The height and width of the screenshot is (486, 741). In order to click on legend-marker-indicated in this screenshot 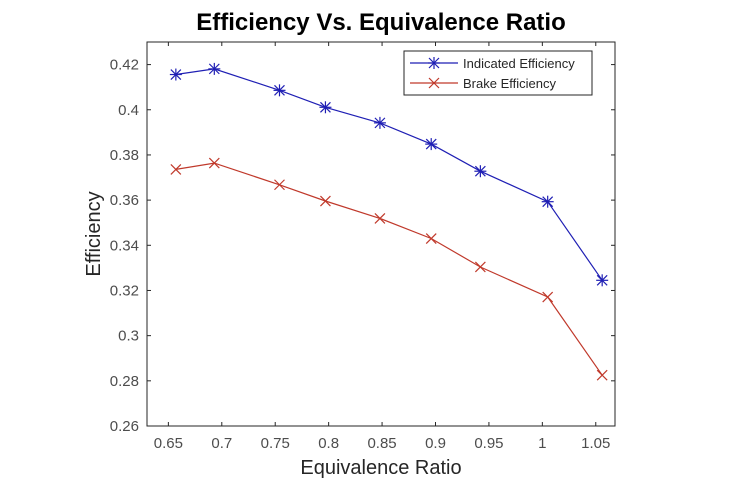, I will do `click(434, 63)`.